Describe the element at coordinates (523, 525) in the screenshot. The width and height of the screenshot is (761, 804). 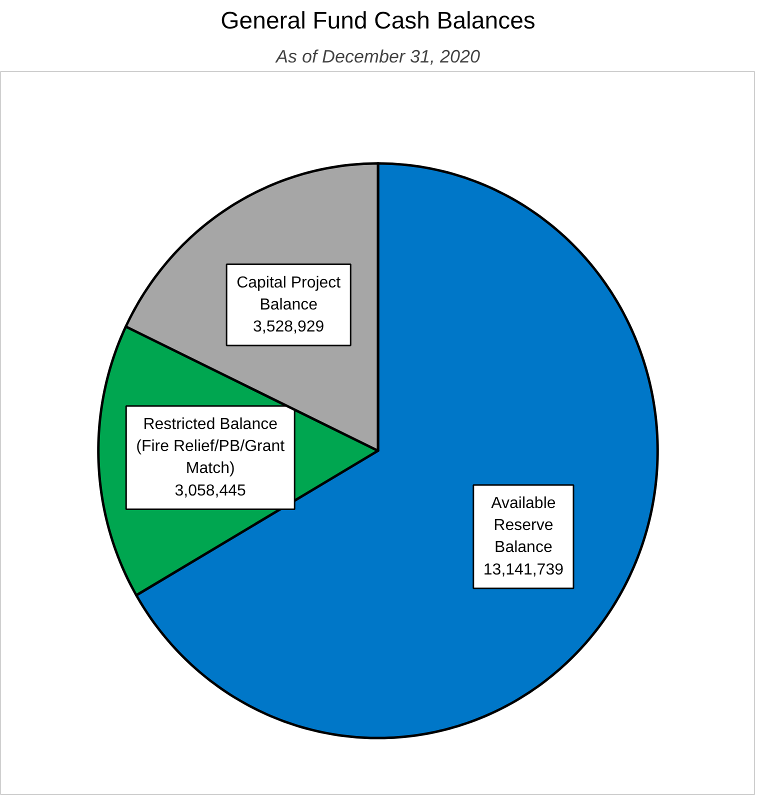
I see `slice-label: Available Reserve Balance` at that location.